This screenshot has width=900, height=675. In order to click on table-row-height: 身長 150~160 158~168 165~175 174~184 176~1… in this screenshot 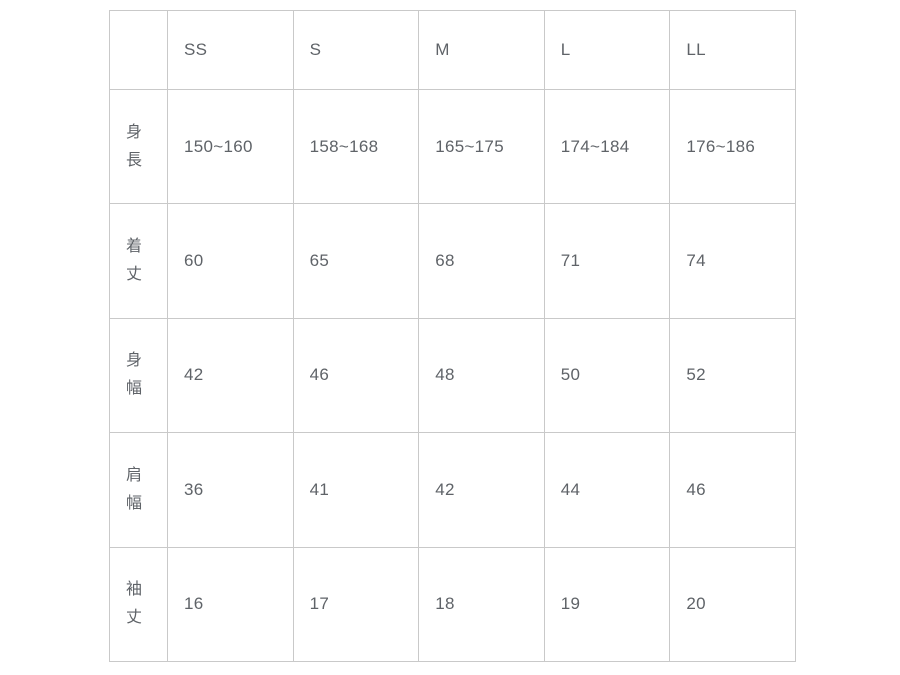, I will do `click(452, 146)`.